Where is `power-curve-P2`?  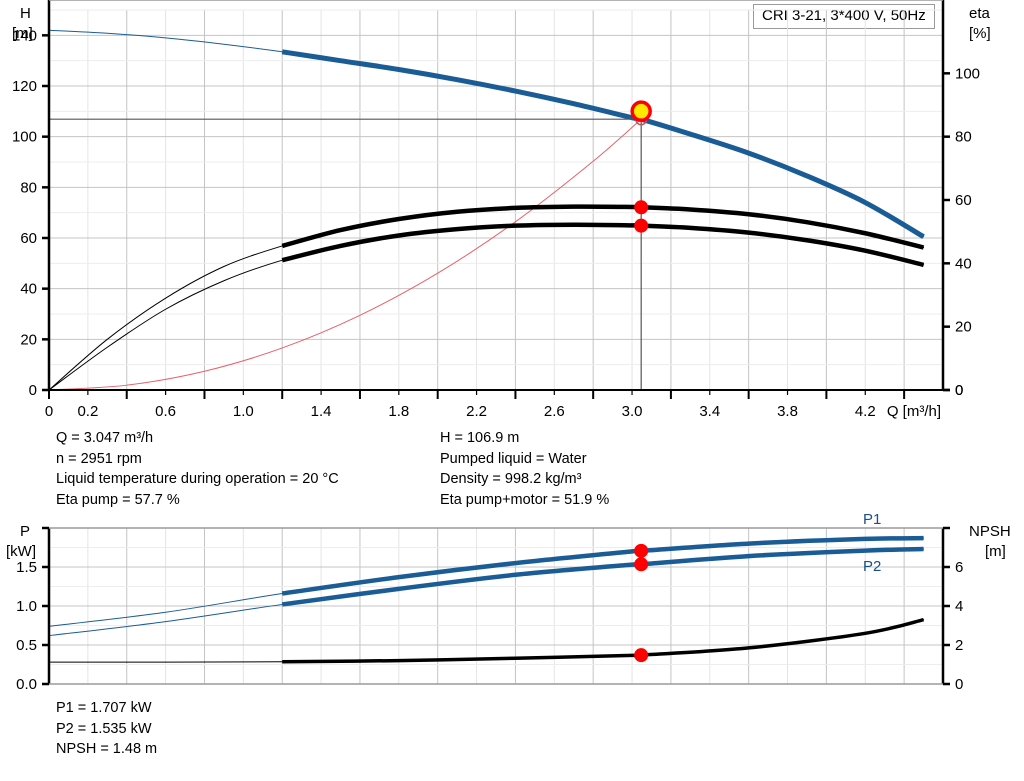 power-curve-P2 is located at coordinates (602, 576).